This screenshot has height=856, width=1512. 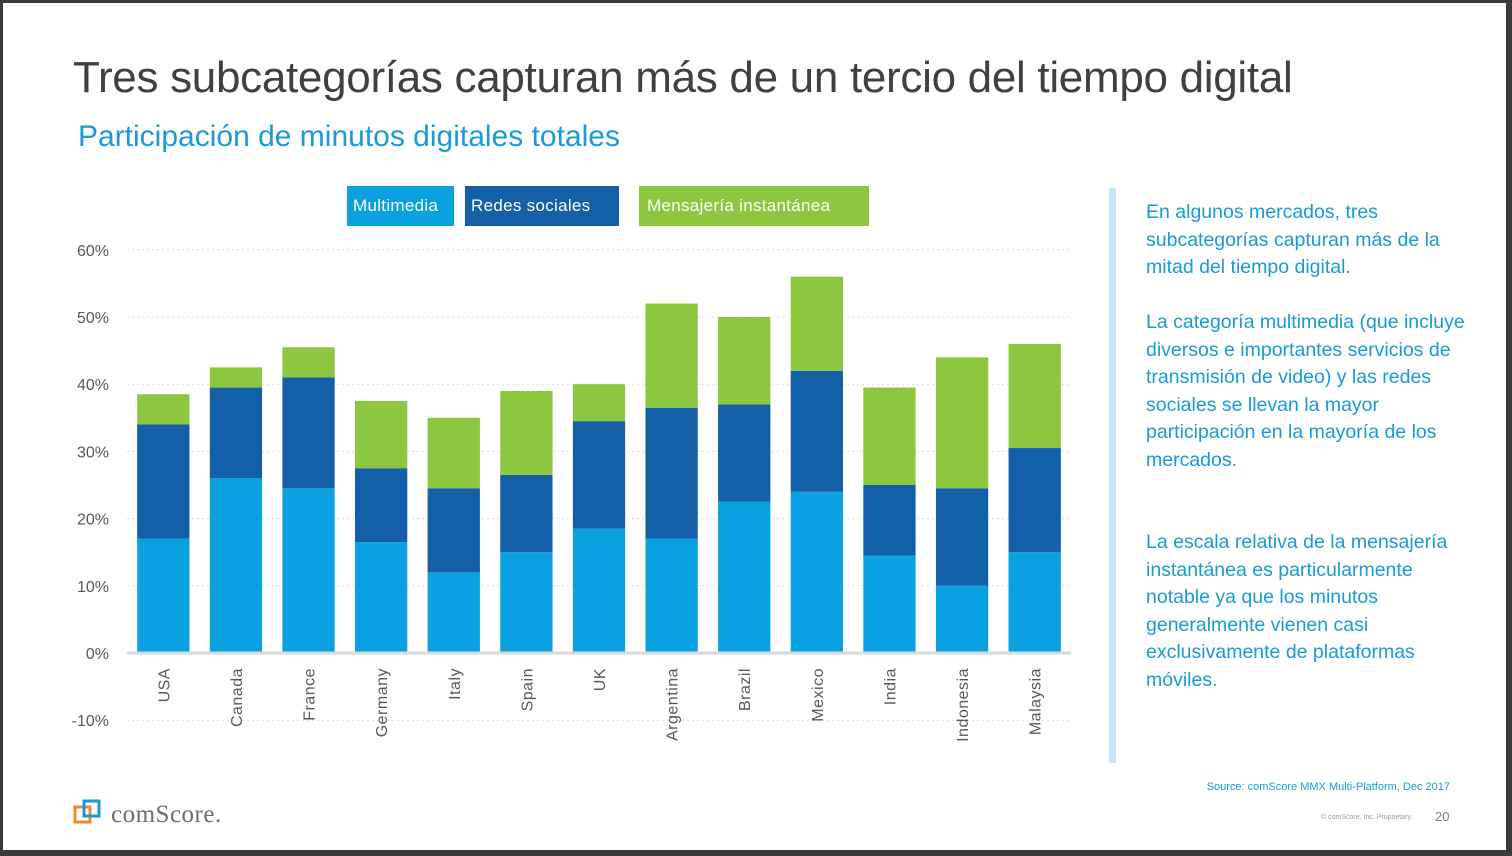 What do you see at coordinates (745, 689) in the screenshot?
I see `x-tick-label: Brazil` at bounding box center [745, 689].